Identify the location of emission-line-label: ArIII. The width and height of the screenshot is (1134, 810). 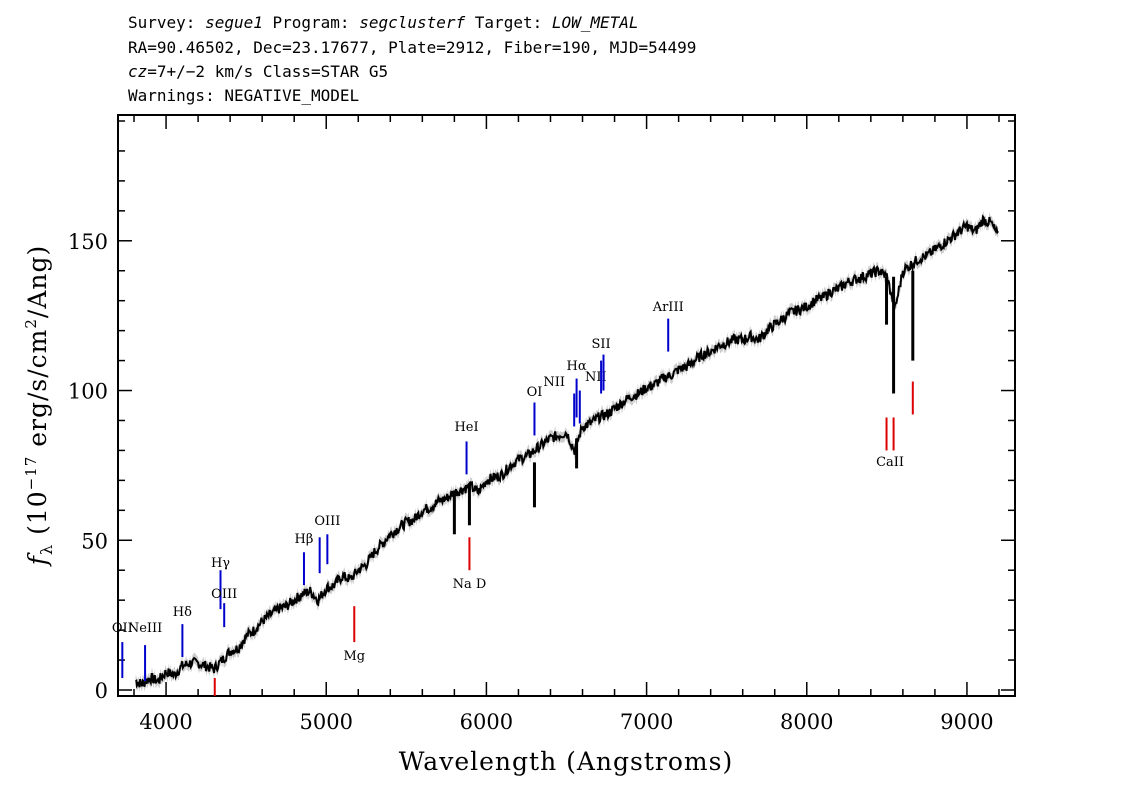
(668, 307).